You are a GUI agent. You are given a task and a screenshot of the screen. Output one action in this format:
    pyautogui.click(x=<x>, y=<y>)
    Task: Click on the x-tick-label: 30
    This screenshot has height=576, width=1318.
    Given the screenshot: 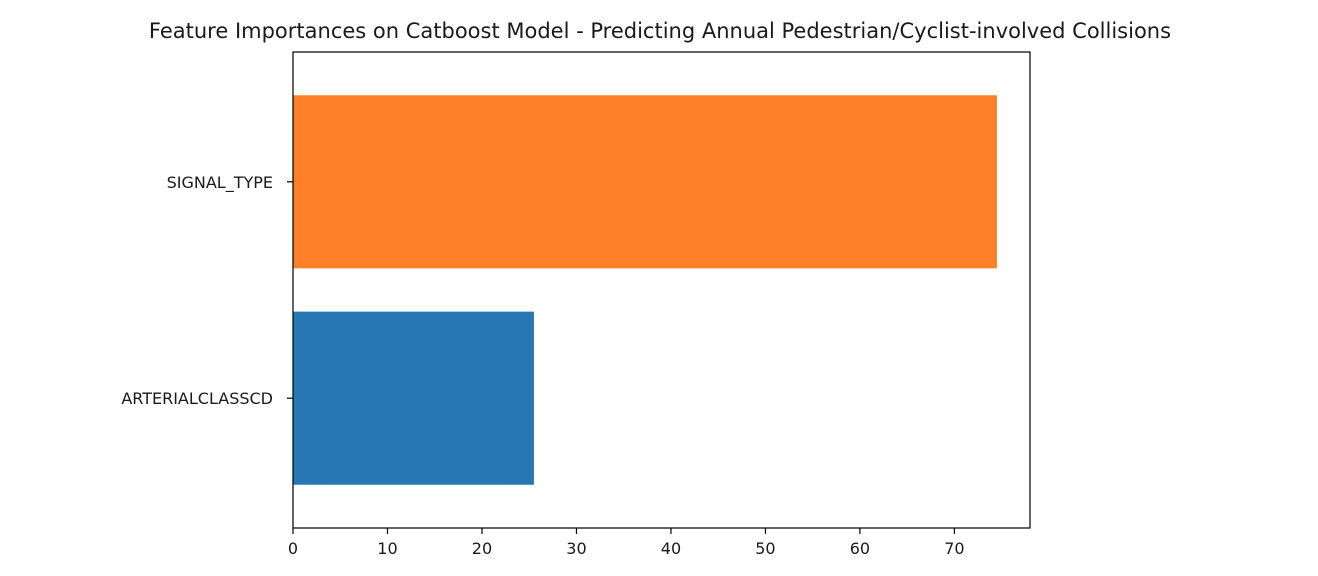 What is the action you would take?
    pyautogui.click(x=576, y=548)
    